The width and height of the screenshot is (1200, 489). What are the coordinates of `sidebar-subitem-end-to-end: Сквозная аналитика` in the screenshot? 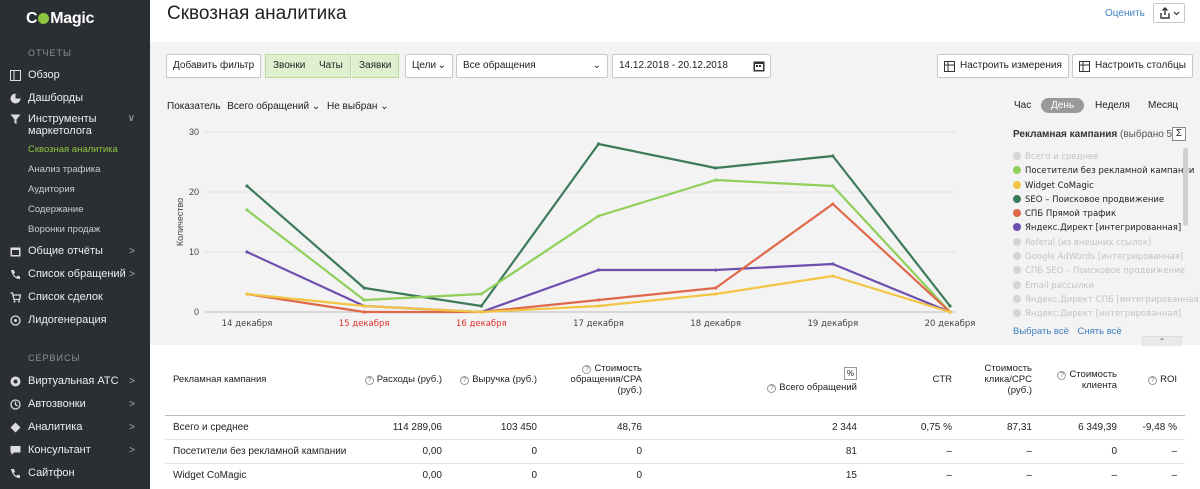 It's located at (73, 149).